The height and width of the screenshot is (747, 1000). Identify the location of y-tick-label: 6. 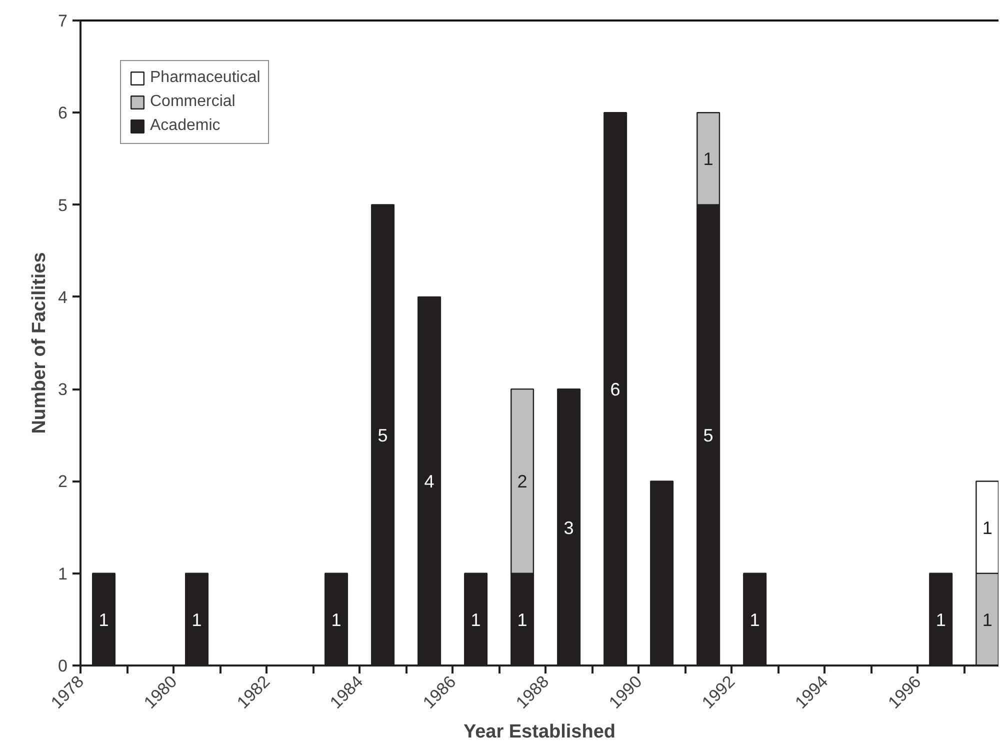
(63, 113).